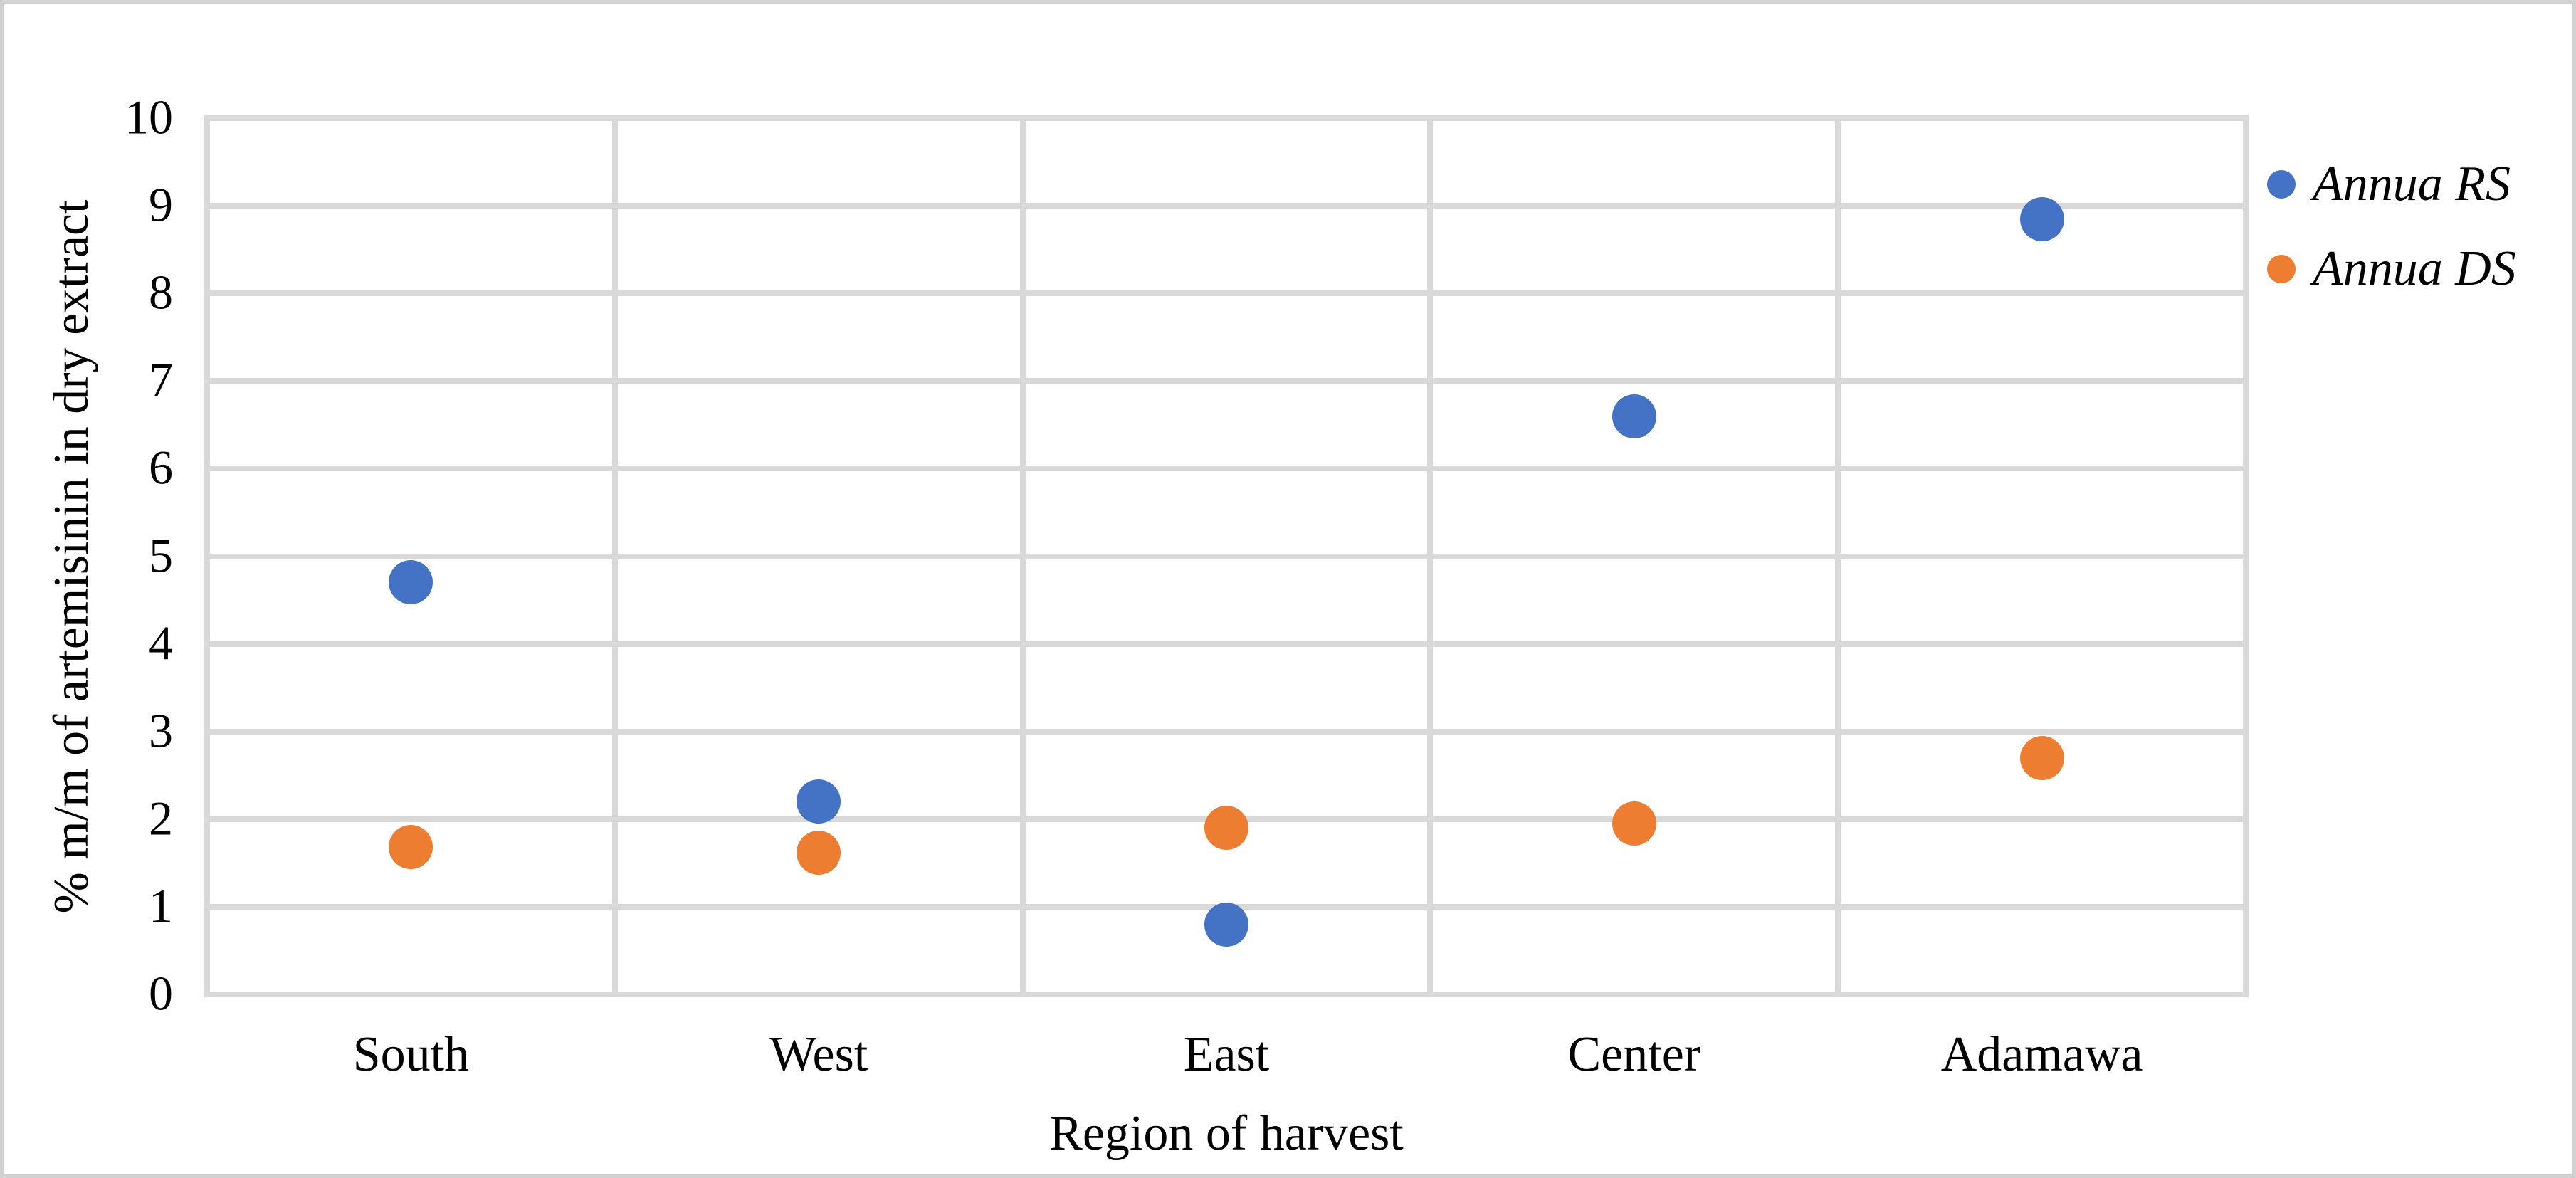 The image size is (2576, 1178). Describe the element at coordinates (161, 731) in the screenshot. I see `y-tick-label-3: 3` at that location.